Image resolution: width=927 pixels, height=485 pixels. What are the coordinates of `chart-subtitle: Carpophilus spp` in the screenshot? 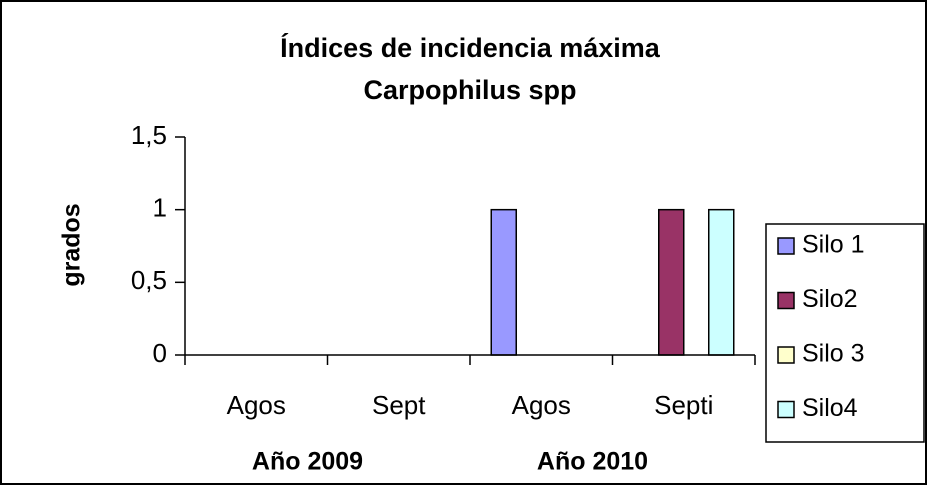 It's located at (469, 90).